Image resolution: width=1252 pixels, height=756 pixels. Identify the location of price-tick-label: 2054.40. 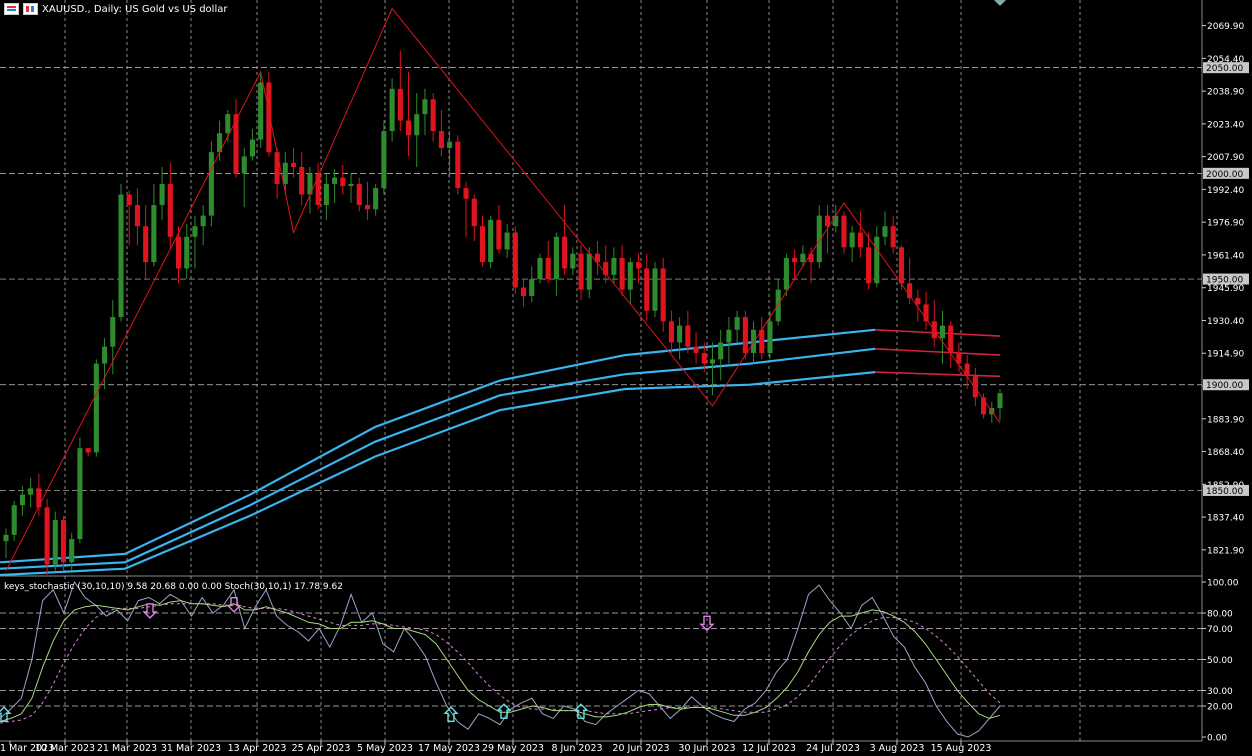
(1225, 60).